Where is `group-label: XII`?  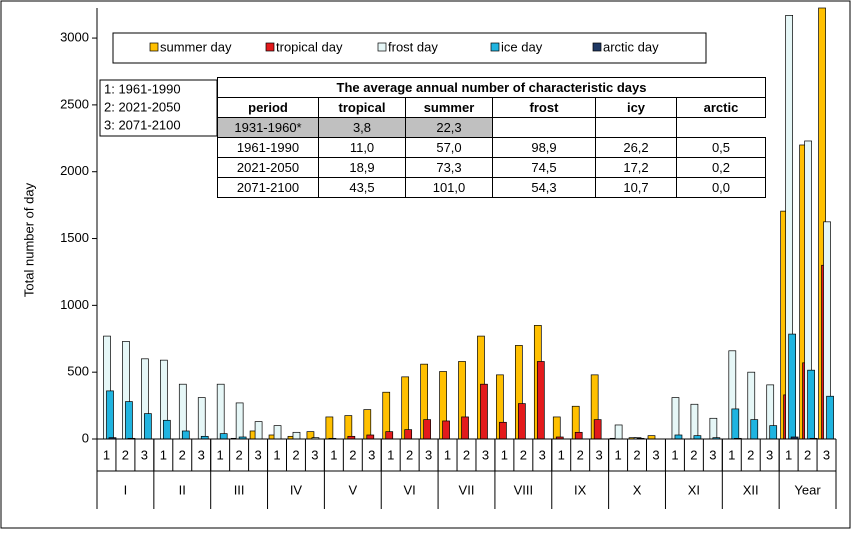
group-label: XII is located at coordinates (751, 489).